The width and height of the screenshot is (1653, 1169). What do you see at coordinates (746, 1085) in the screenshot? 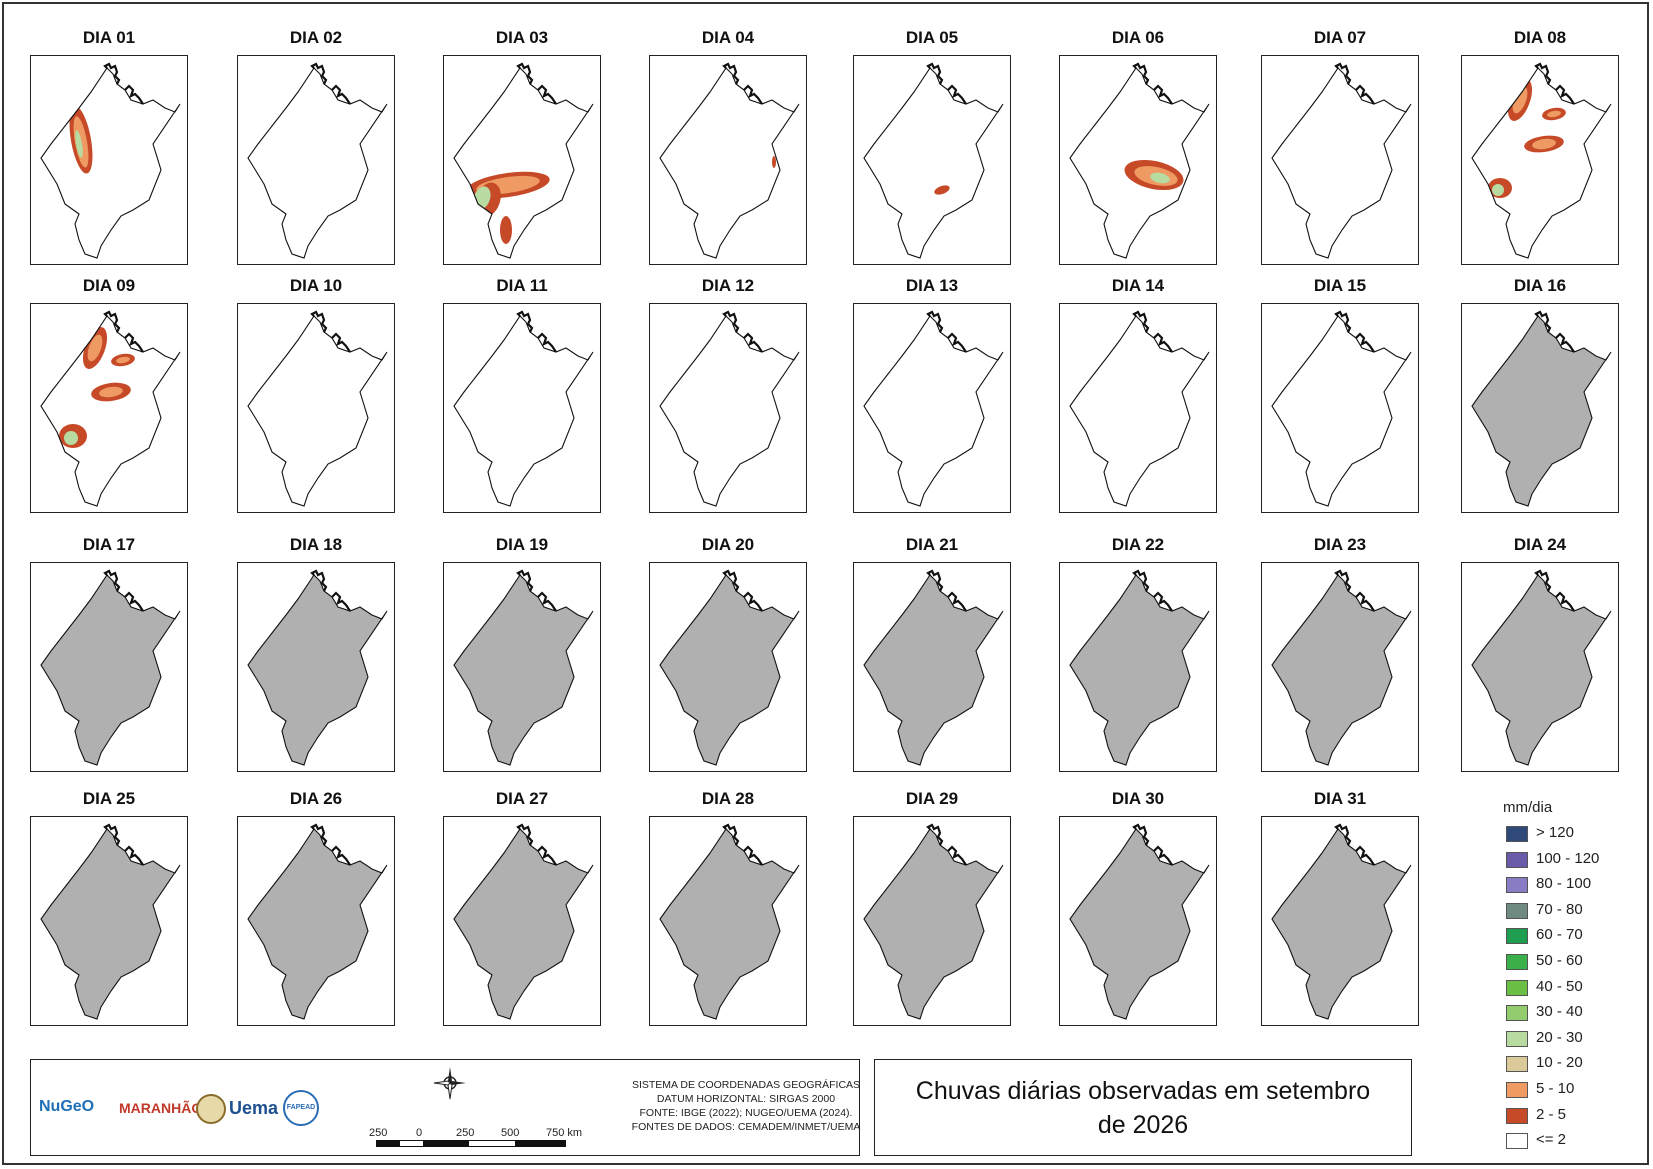
I see `crs-line: SISTEMA DE COORDENADAS GEOGRÁFICAS` at bounding box center [746, 1085].